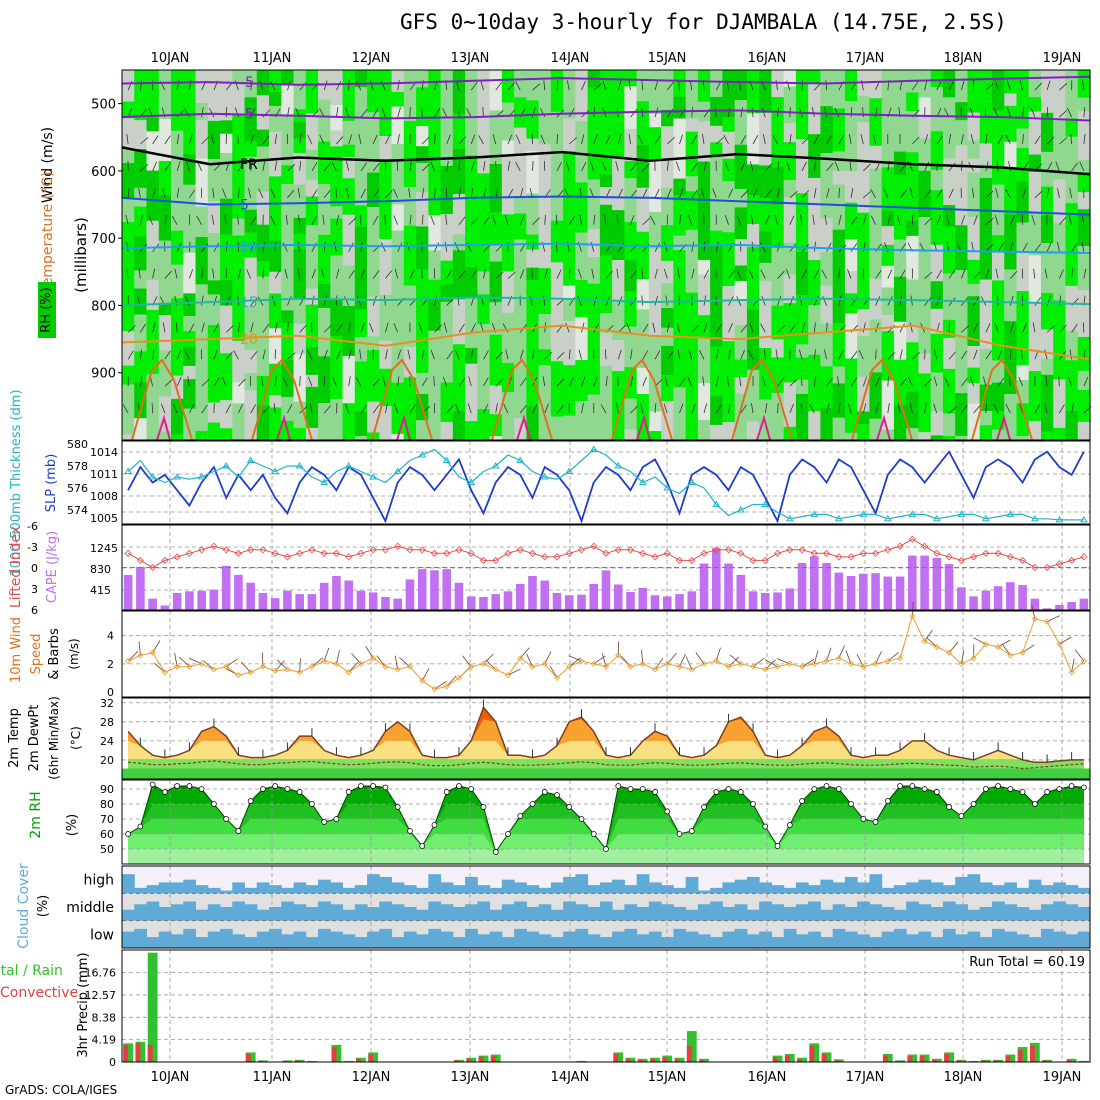 The width and height of the screenshot is (1100, 1100). I want to click on precip-tick-label: 16.76, so click(101, 973).